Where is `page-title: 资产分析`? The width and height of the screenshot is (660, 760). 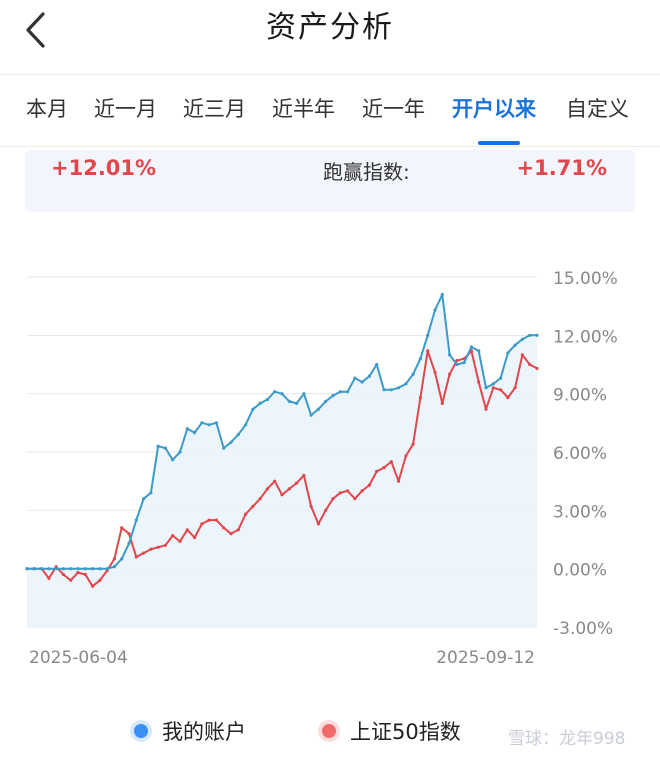
page-title: 资产分析 is located at coordinates (330, 27).